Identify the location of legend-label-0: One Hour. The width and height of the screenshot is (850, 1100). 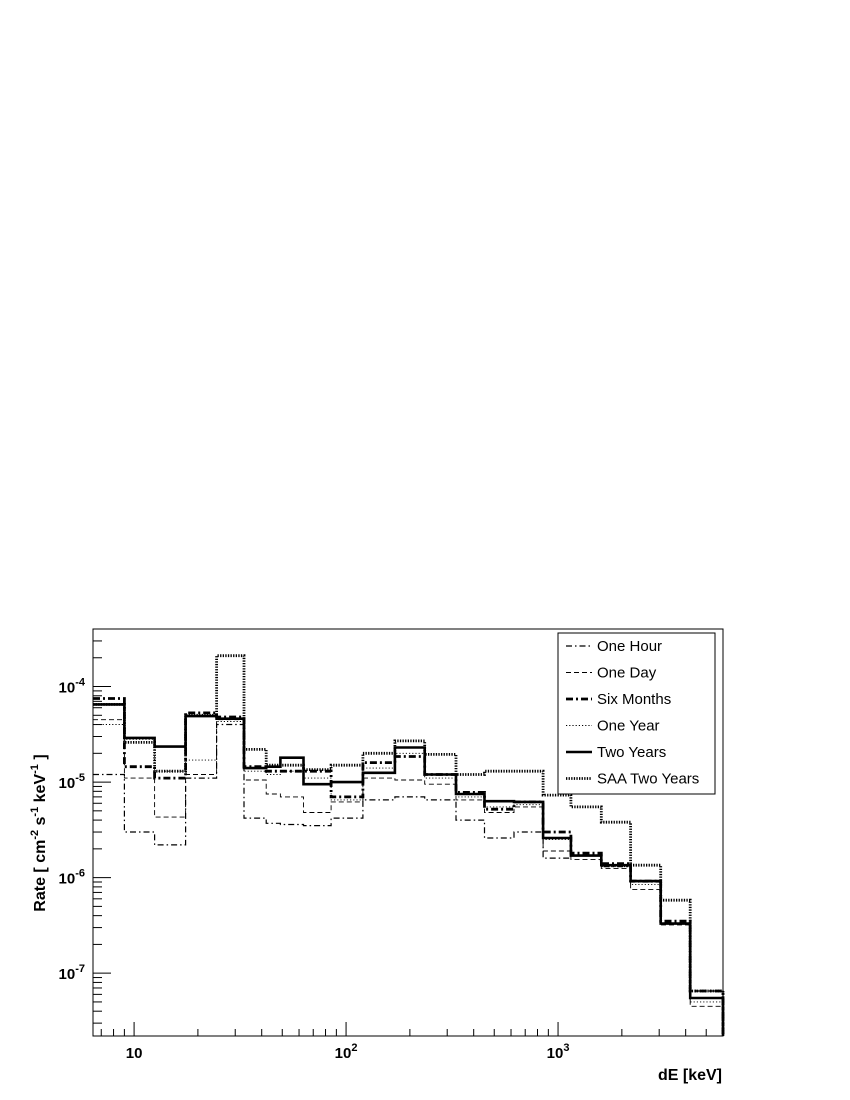
(629, 646).